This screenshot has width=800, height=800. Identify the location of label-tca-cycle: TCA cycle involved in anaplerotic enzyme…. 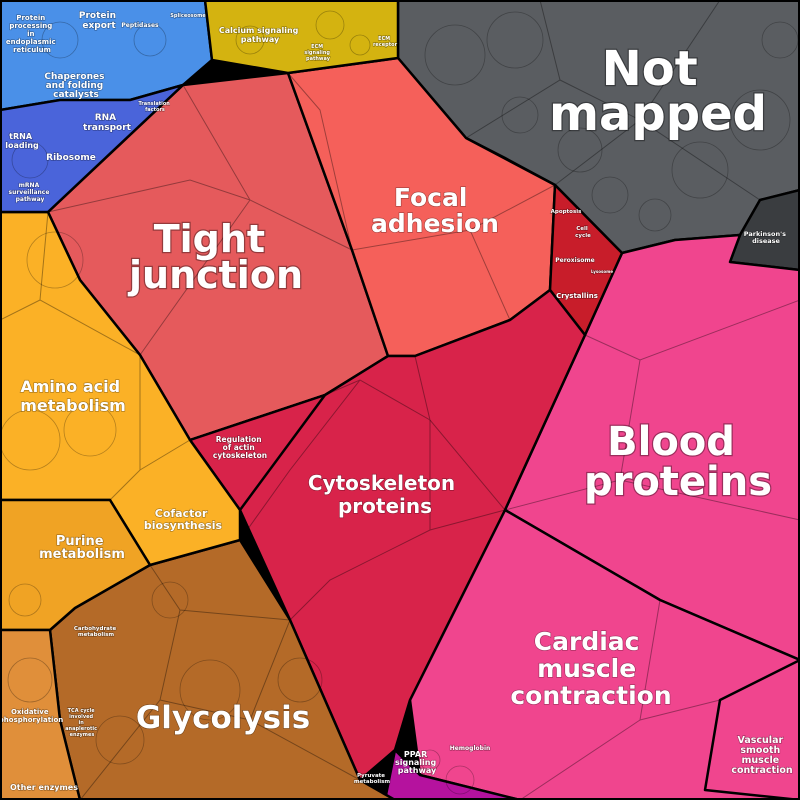
(82, 723).